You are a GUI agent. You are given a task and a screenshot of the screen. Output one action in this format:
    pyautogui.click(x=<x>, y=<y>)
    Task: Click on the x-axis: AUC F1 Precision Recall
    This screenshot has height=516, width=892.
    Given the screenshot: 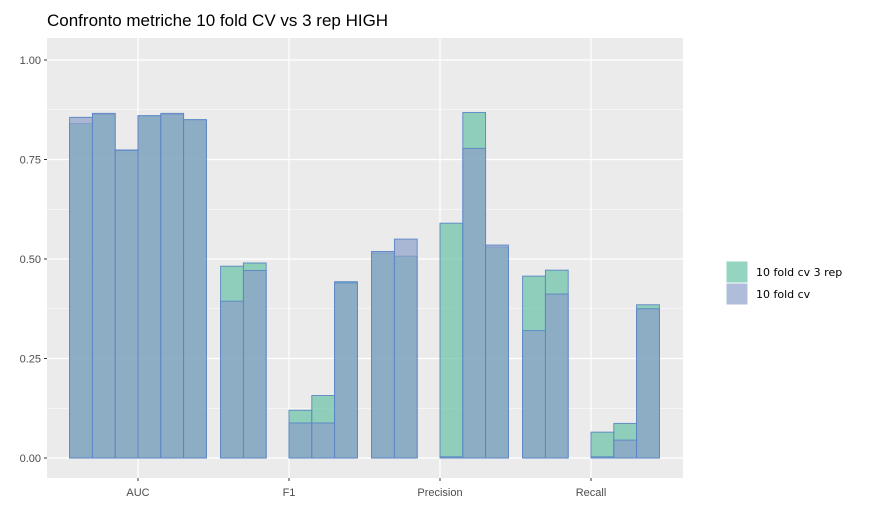 What is the action you would take?
    pyautogui.click(x=366, y=488)
    